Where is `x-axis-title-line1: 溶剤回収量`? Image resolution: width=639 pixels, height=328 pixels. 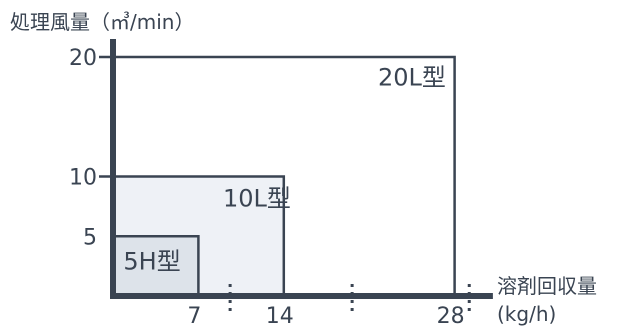
x-axis-title-line1: 溶剤回収量 is located at coordinates (547, 286).